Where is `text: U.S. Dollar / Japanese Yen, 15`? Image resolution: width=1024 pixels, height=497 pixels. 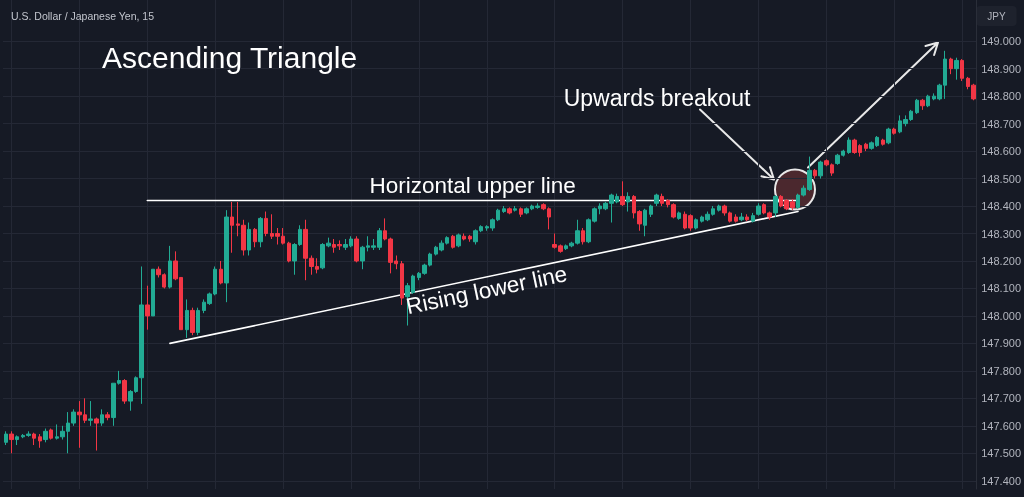
text: U.S. Dollar / Japanese Yen, 15 is located at coordinates (83, 15).